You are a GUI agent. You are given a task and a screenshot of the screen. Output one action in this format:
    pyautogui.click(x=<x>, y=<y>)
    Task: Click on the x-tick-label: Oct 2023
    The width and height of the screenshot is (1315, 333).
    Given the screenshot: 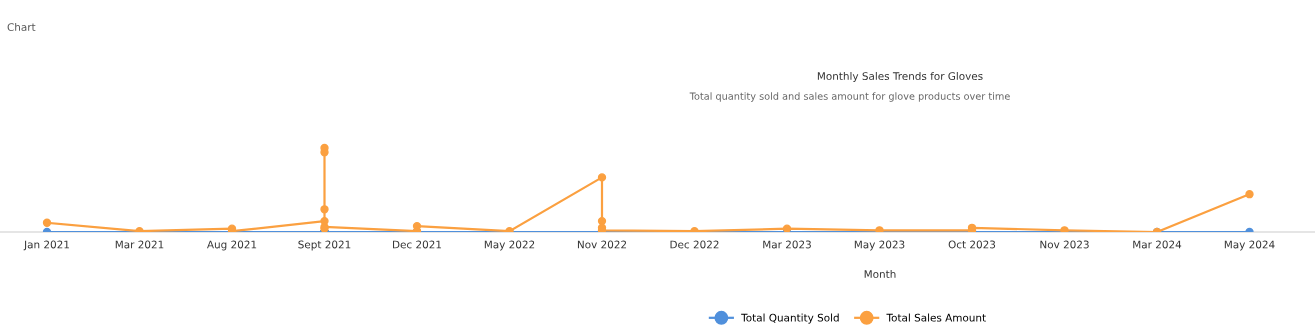 What is the action you would take?
    pyautogui.click(x=972, y=244)
    